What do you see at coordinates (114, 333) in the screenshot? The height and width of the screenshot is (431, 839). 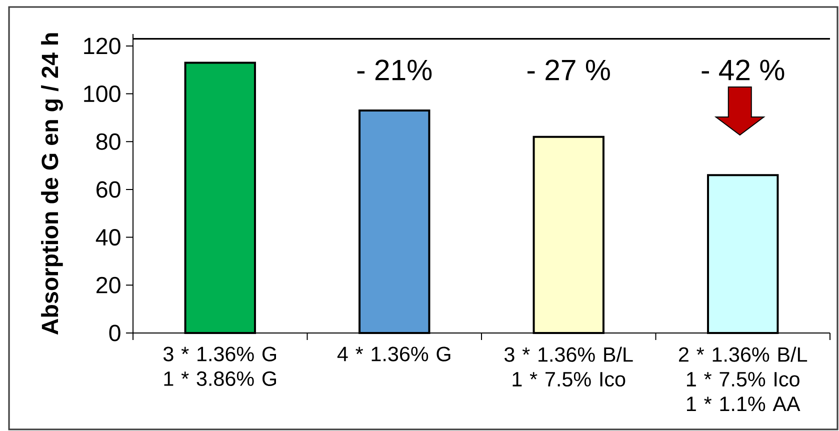 I see `y-tick-label: 0` at bounding box center [114, 333].